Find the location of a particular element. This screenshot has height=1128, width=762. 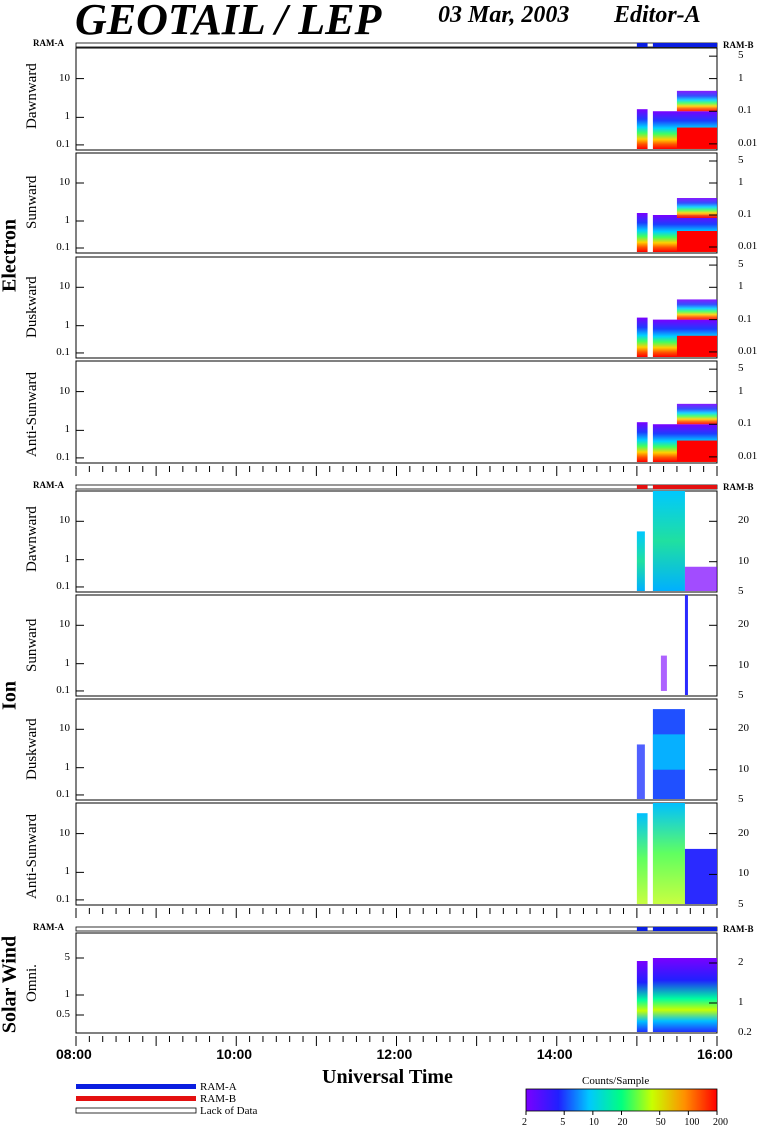

panel-label: Omni. is located at coordinates (32, 982).